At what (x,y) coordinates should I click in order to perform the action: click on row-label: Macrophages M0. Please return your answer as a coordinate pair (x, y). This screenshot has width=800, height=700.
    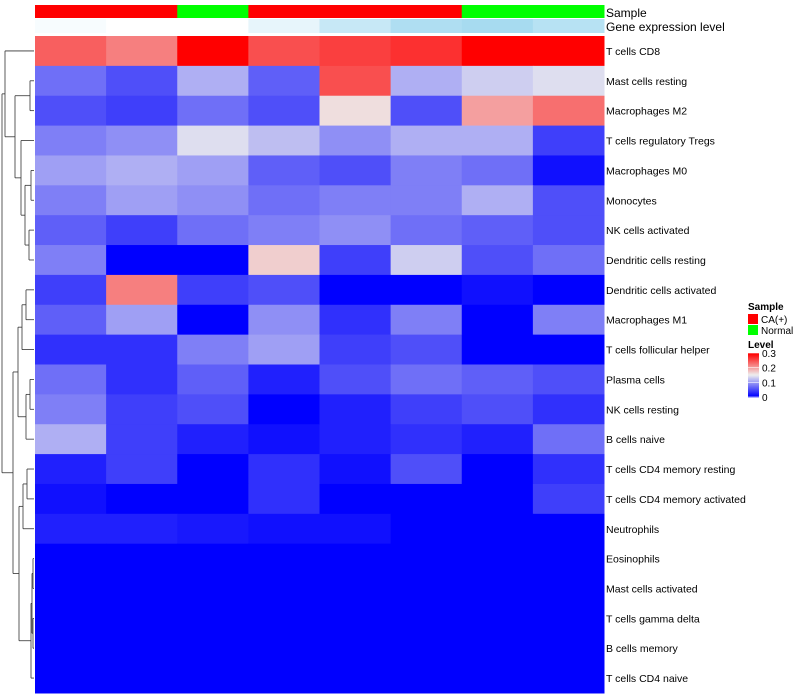
    Looking at the image, I should click on (646, 171).